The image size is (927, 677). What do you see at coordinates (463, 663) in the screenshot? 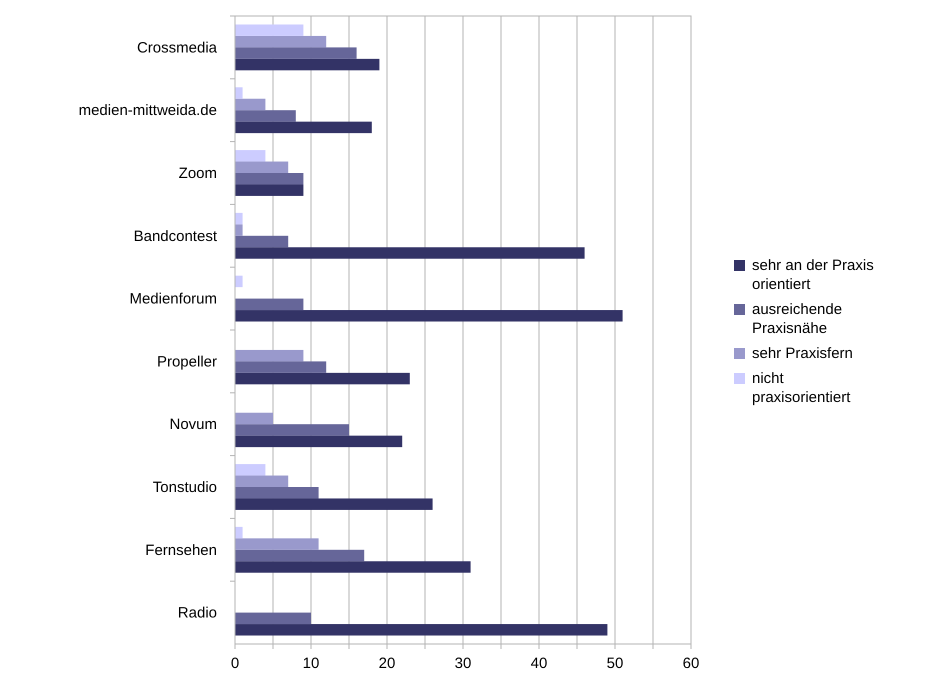
I see `x-tick-label: 30` at bounding box center [463, 663].